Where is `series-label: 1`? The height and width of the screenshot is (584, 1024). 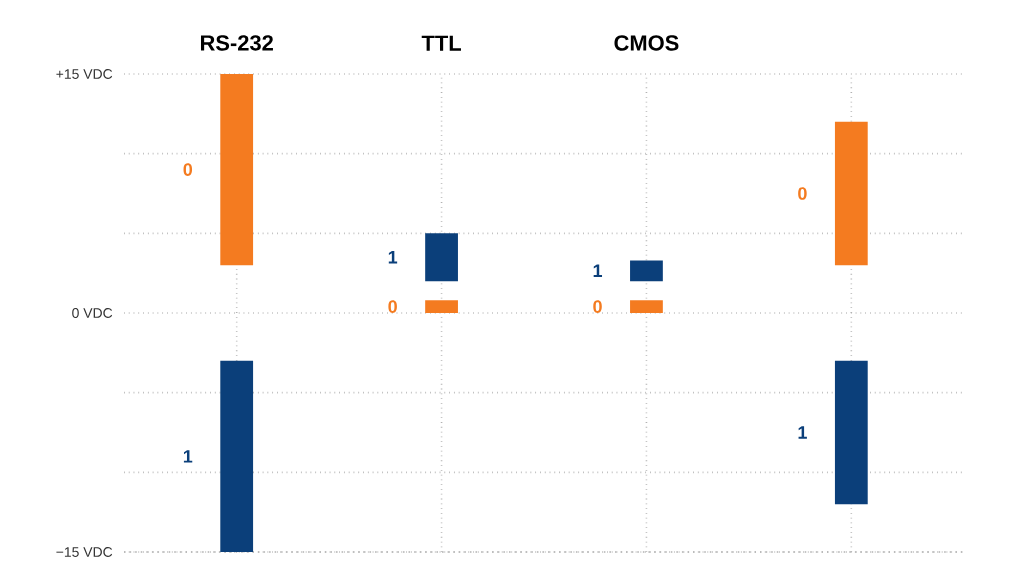
series-label: 1 is located at coordinates (598, 270).